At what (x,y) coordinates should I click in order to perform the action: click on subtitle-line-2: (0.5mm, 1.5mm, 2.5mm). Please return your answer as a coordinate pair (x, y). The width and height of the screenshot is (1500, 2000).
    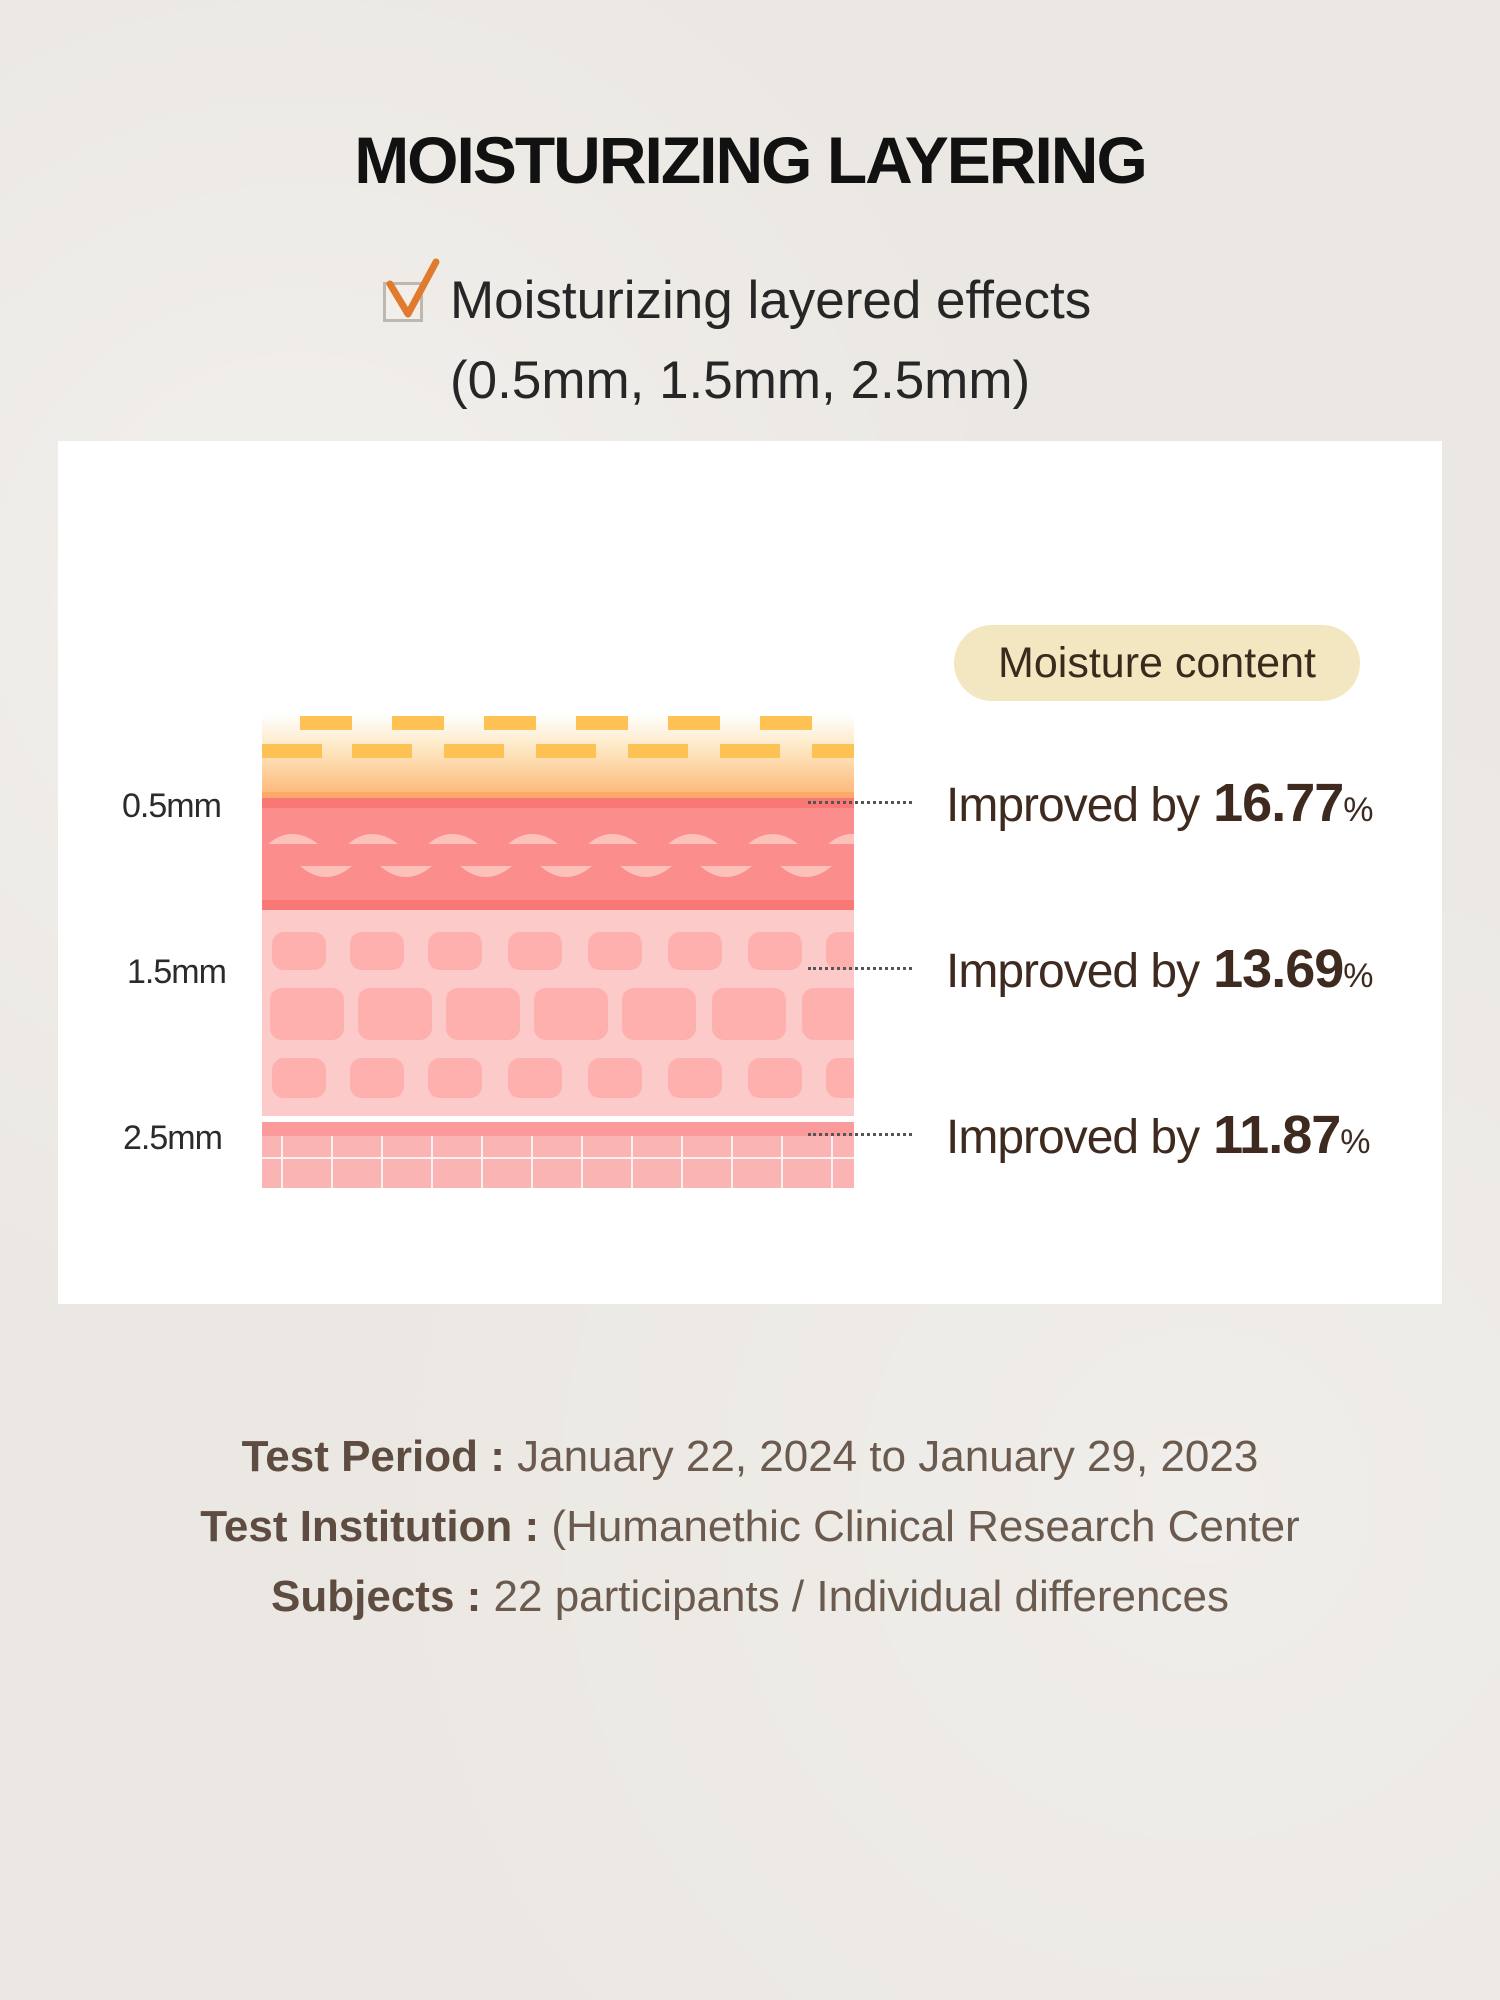
    Looking at the image, I should click on (740, 380).